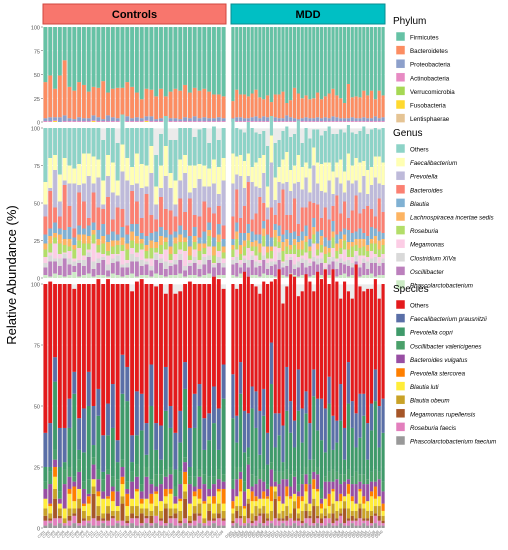 This screenshot has height=550, width=508. What do you see at coordinates (37, 242) in the screenshot?
I see `y-tick-label: 25` at bounding box center [37, 242].